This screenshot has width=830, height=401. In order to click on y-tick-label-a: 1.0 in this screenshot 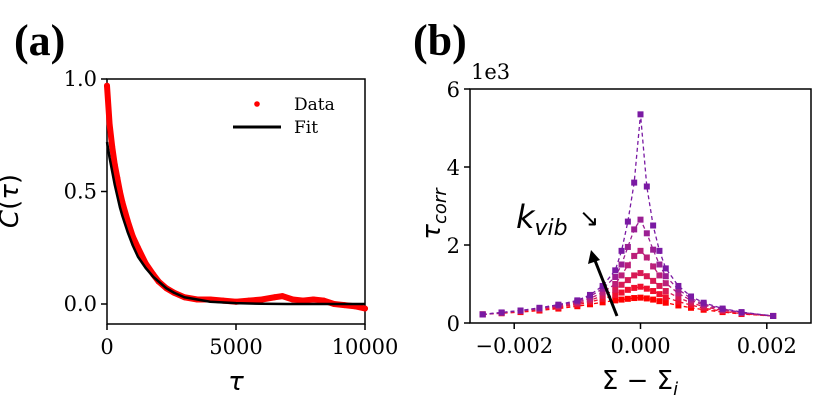, I will do `click(80, 79)`.